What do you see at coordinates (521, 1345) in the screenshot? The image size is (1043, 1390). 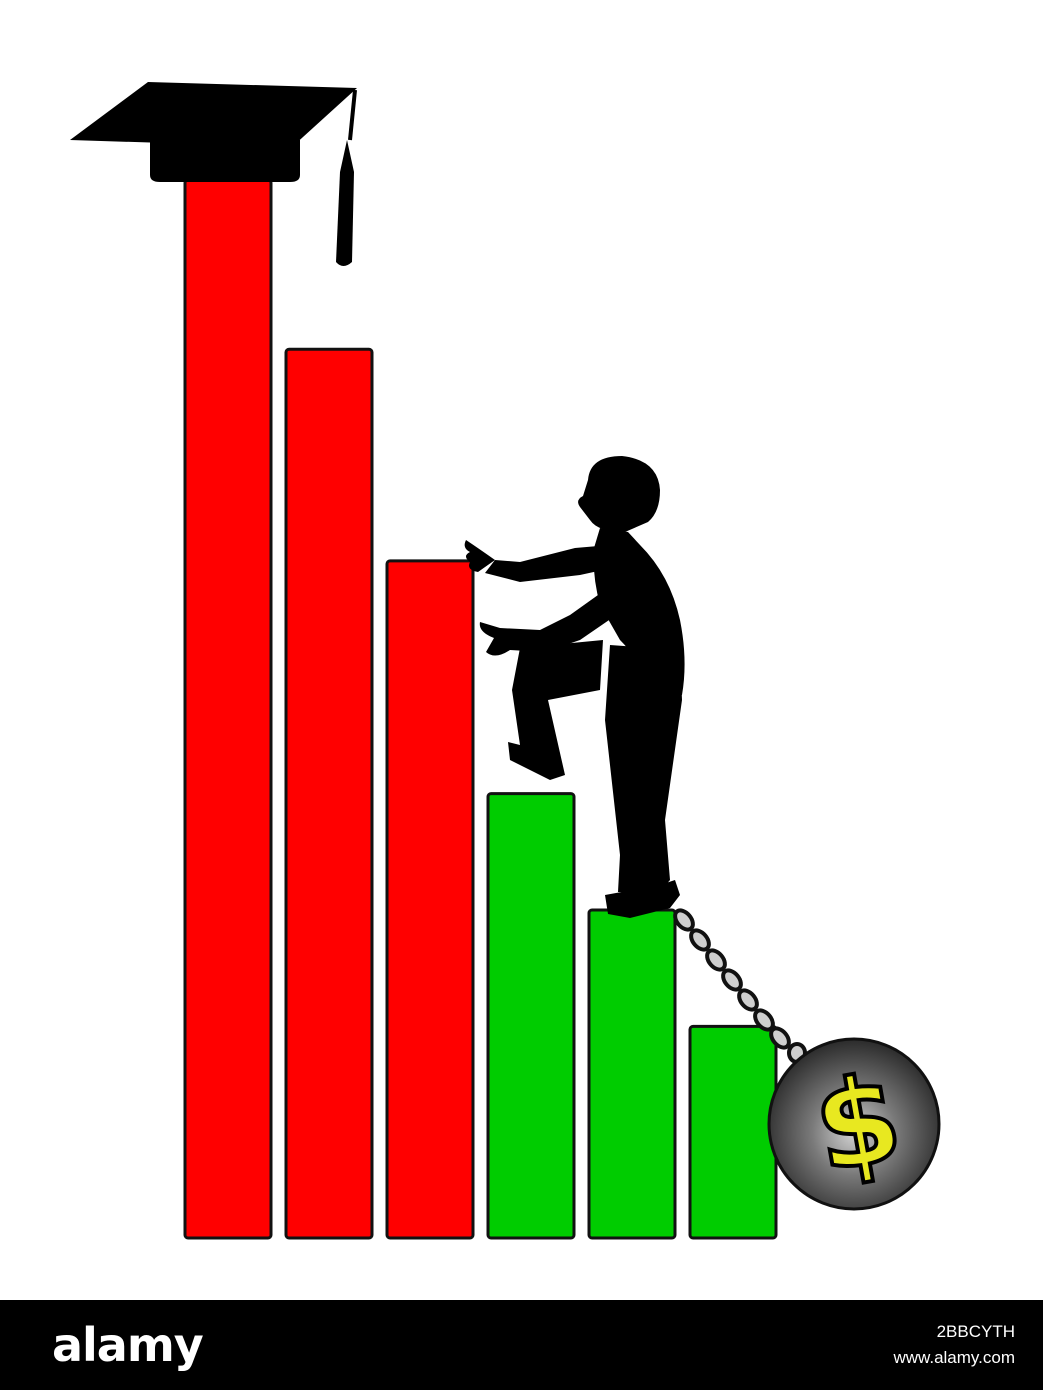 I see `stock-footer: alamy 2BBCYTH www.alamy.com` at bounding box center [521, 1345].